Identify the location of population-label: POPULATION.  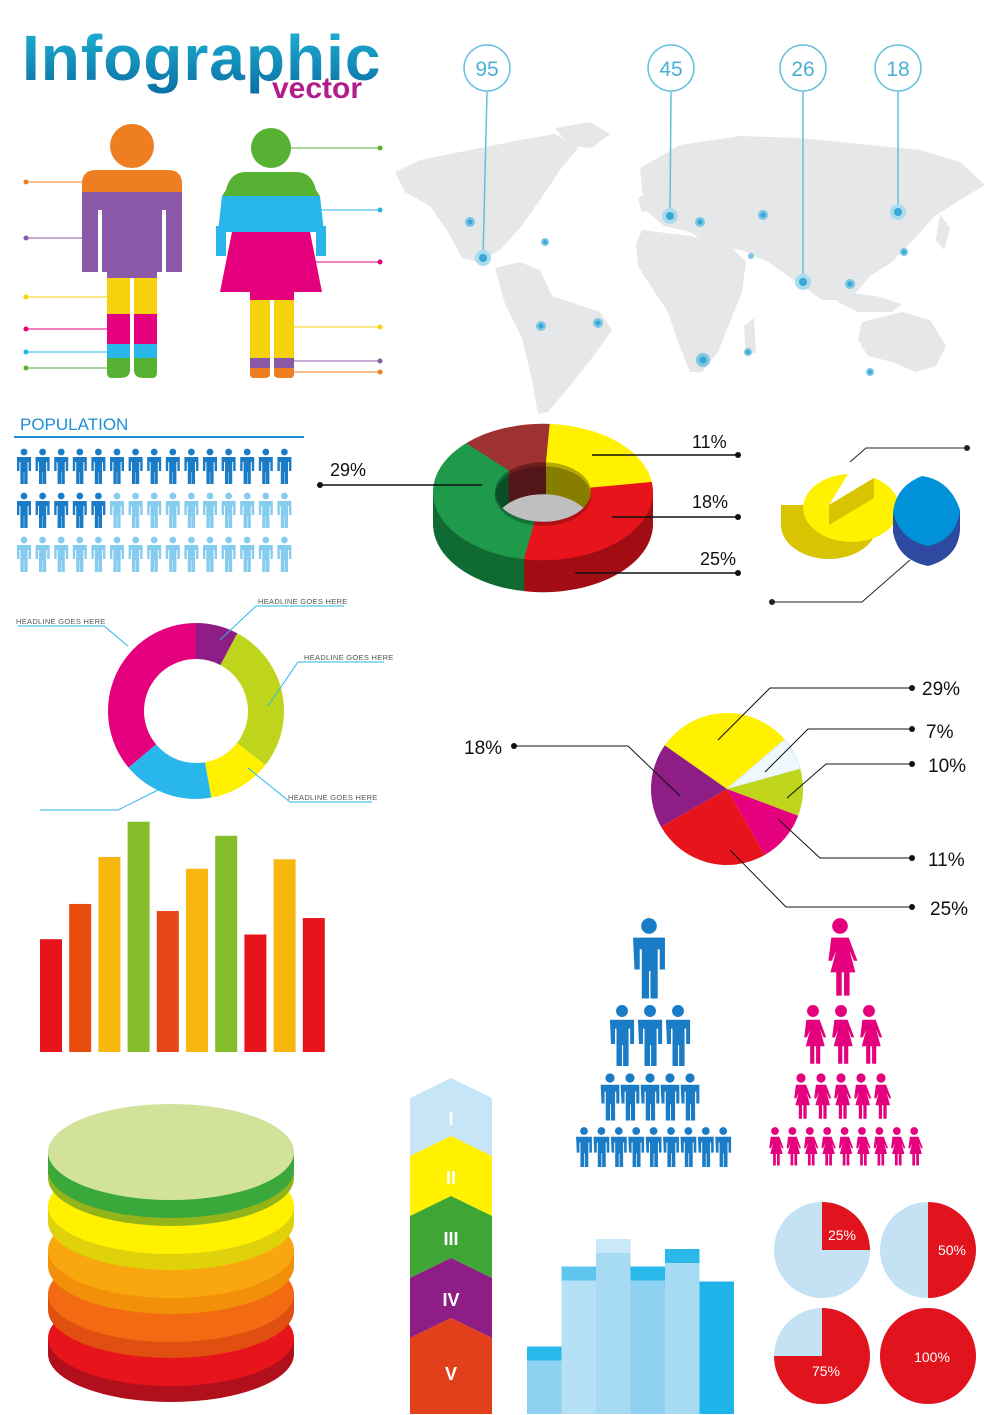
(74, 424).